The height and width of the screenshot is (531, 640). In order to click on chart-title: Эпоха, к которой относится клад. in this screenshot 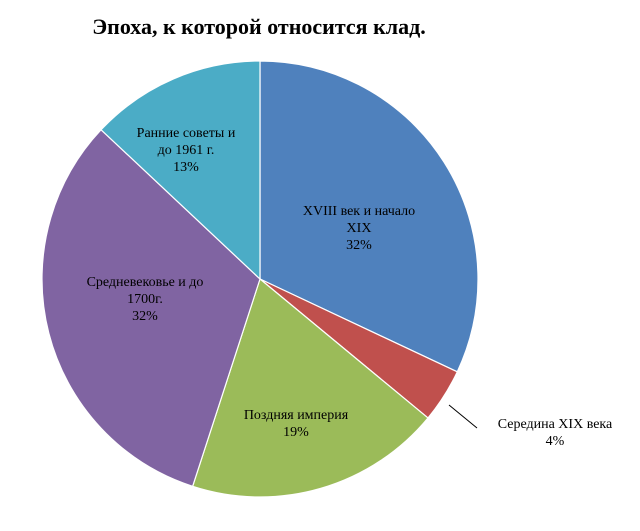, I will do `click(259, 26)`.